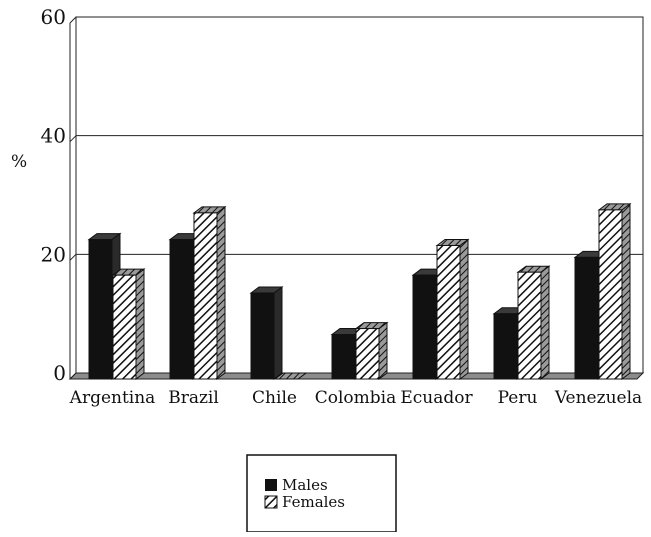 The height and width of the screenshot is (537, 651). What do you see at coordinates (356, 398) in the screenshot?
I see `x-tick-label: Colombia` at bounding box center [356, 398].